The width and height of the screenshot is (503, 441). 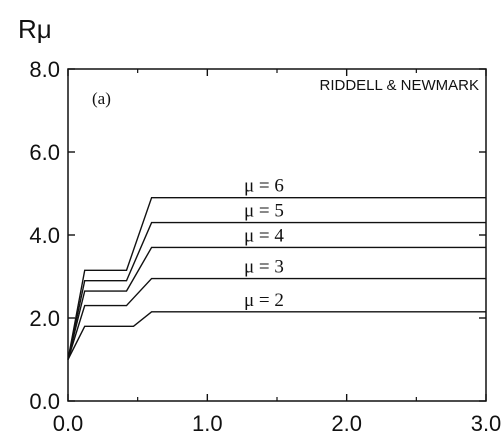 What do you see at coordinates (44, 401) in the screenshot?
I see `y-tick-label: 0.0` at bounding box center [44, 401].